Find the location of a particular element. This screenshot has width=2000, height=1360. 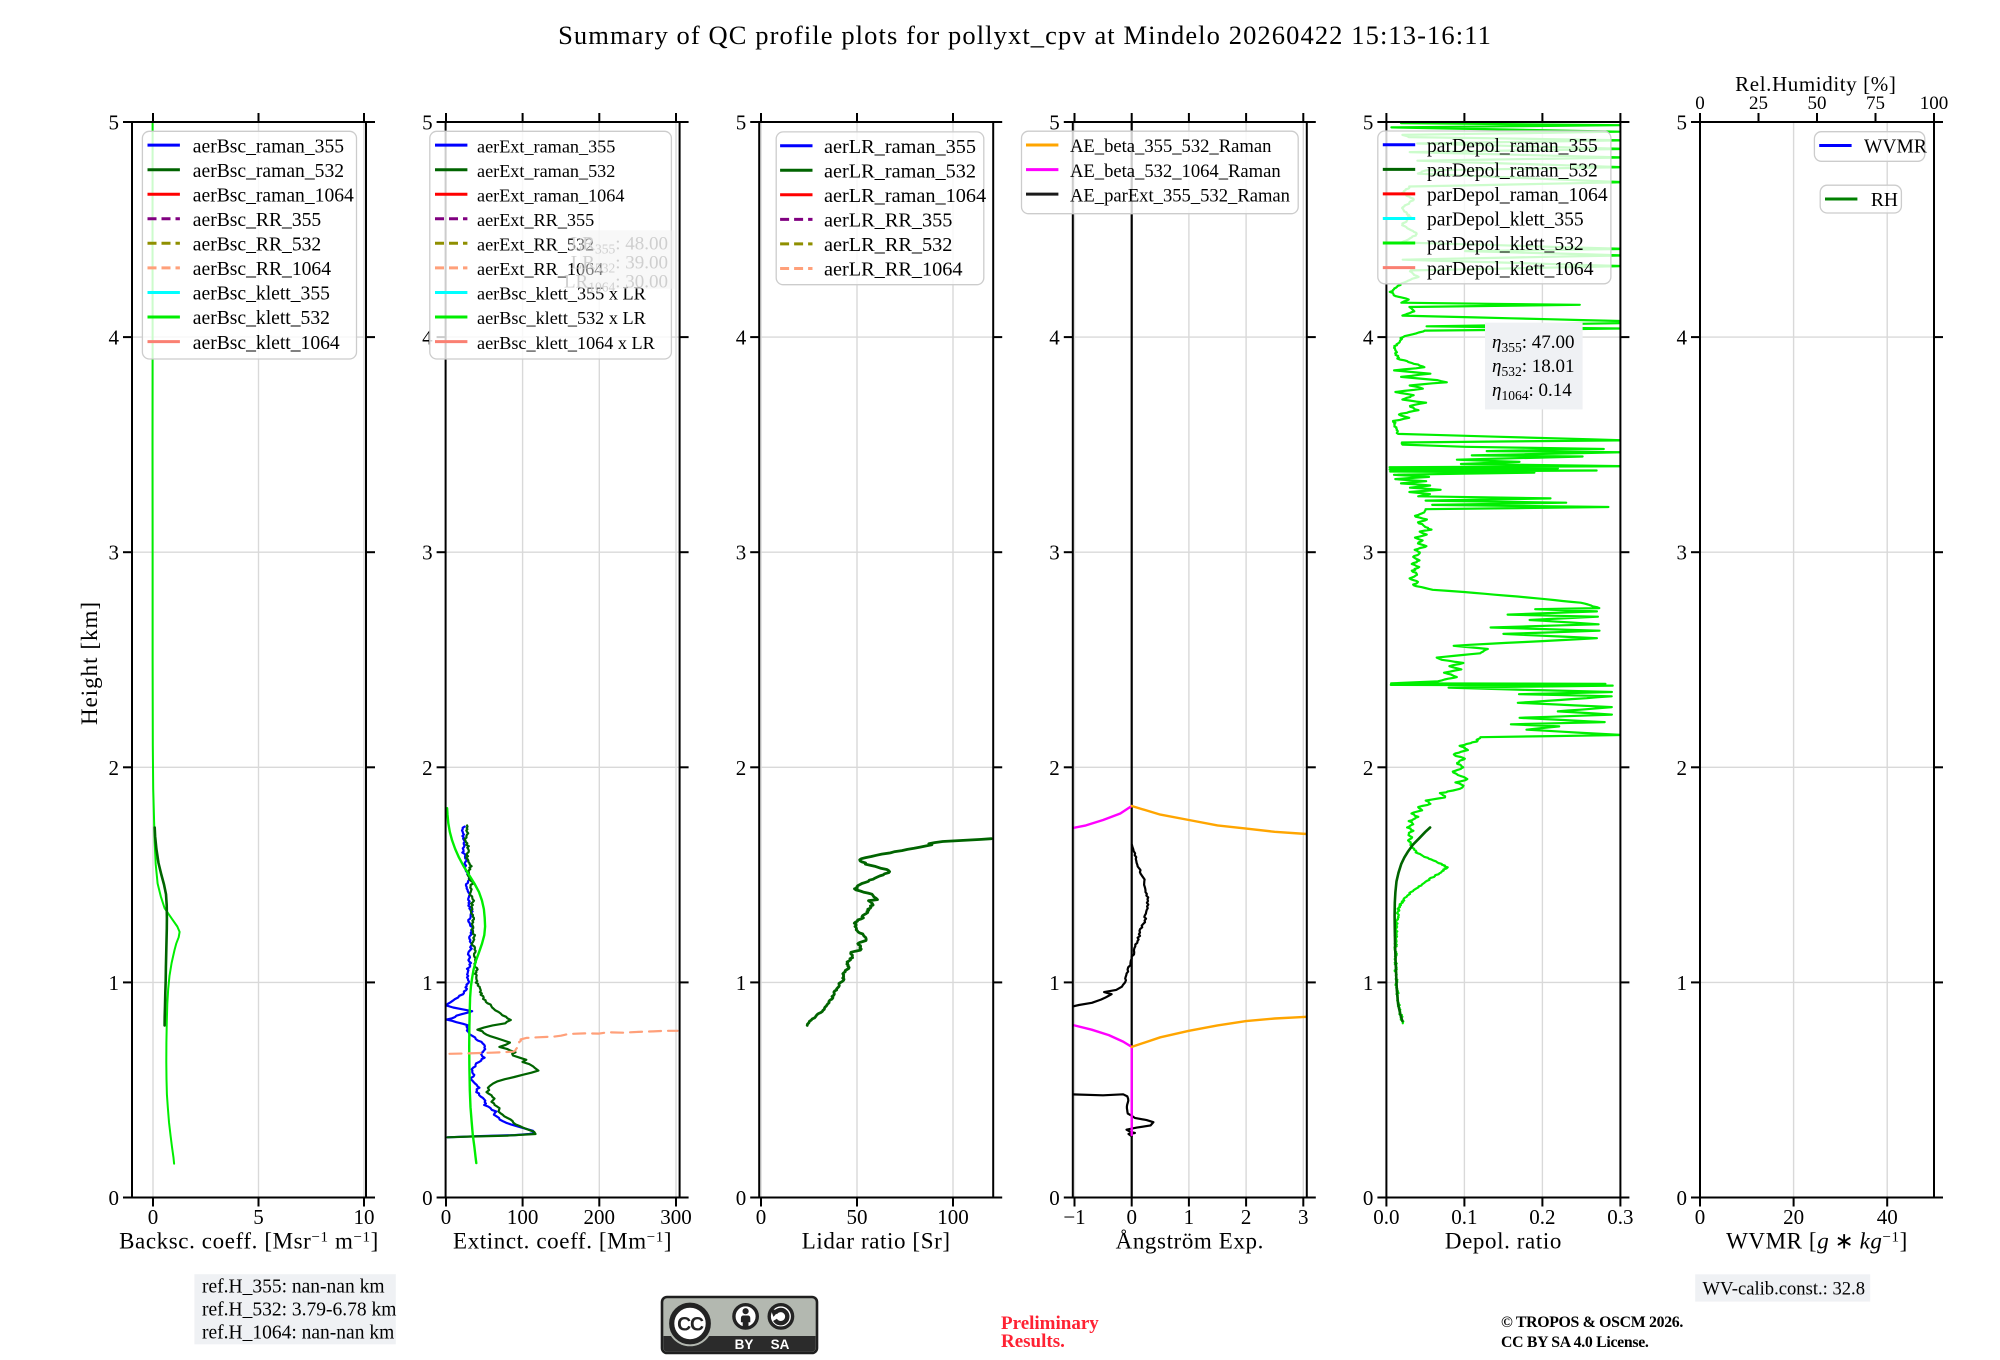

svg-text: parDepol_raman_355 is located at coordinates (1512, 146).